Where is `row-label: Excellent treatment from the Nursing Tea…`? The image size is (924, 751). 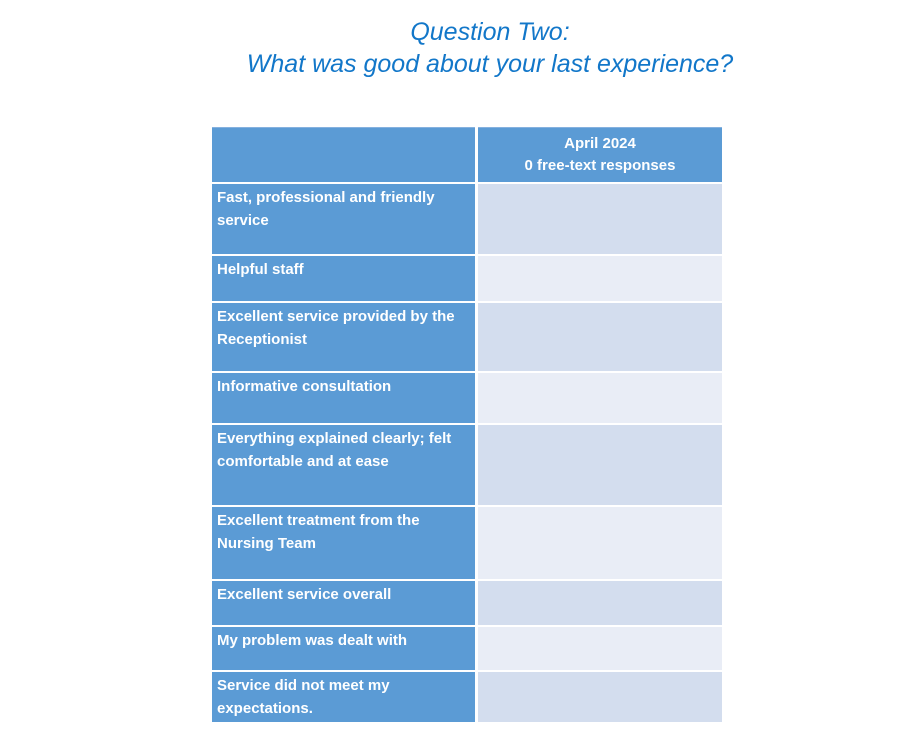
row-label: Excellent treatment from the Nursing Tea… is located at coordinates (343, 543).